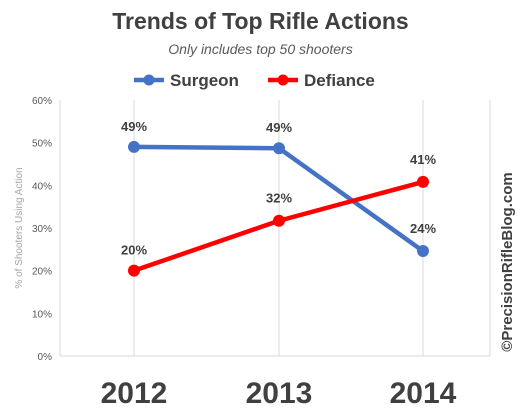 This screenshot has width=521, height=418. What do you see at coordinates (42, 272) in the screenshot?
I see `y-tick-label: 20%` at bounding box center [42, 272].